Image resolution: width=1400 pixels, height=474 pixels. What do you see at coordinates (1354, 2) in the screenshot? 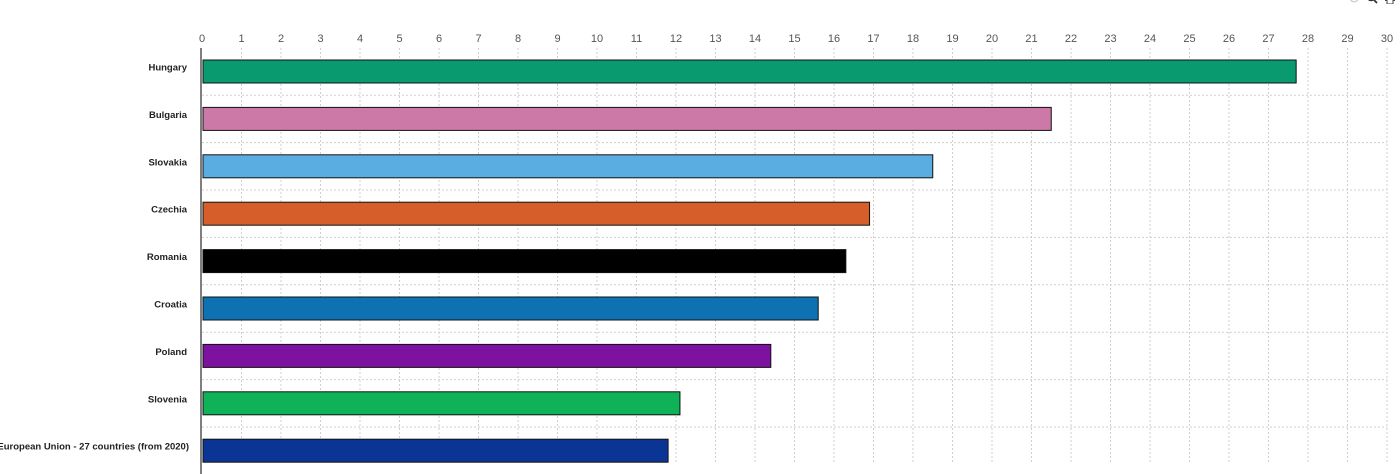
I see `refresh-icon` at bounding box center [1354, 2].